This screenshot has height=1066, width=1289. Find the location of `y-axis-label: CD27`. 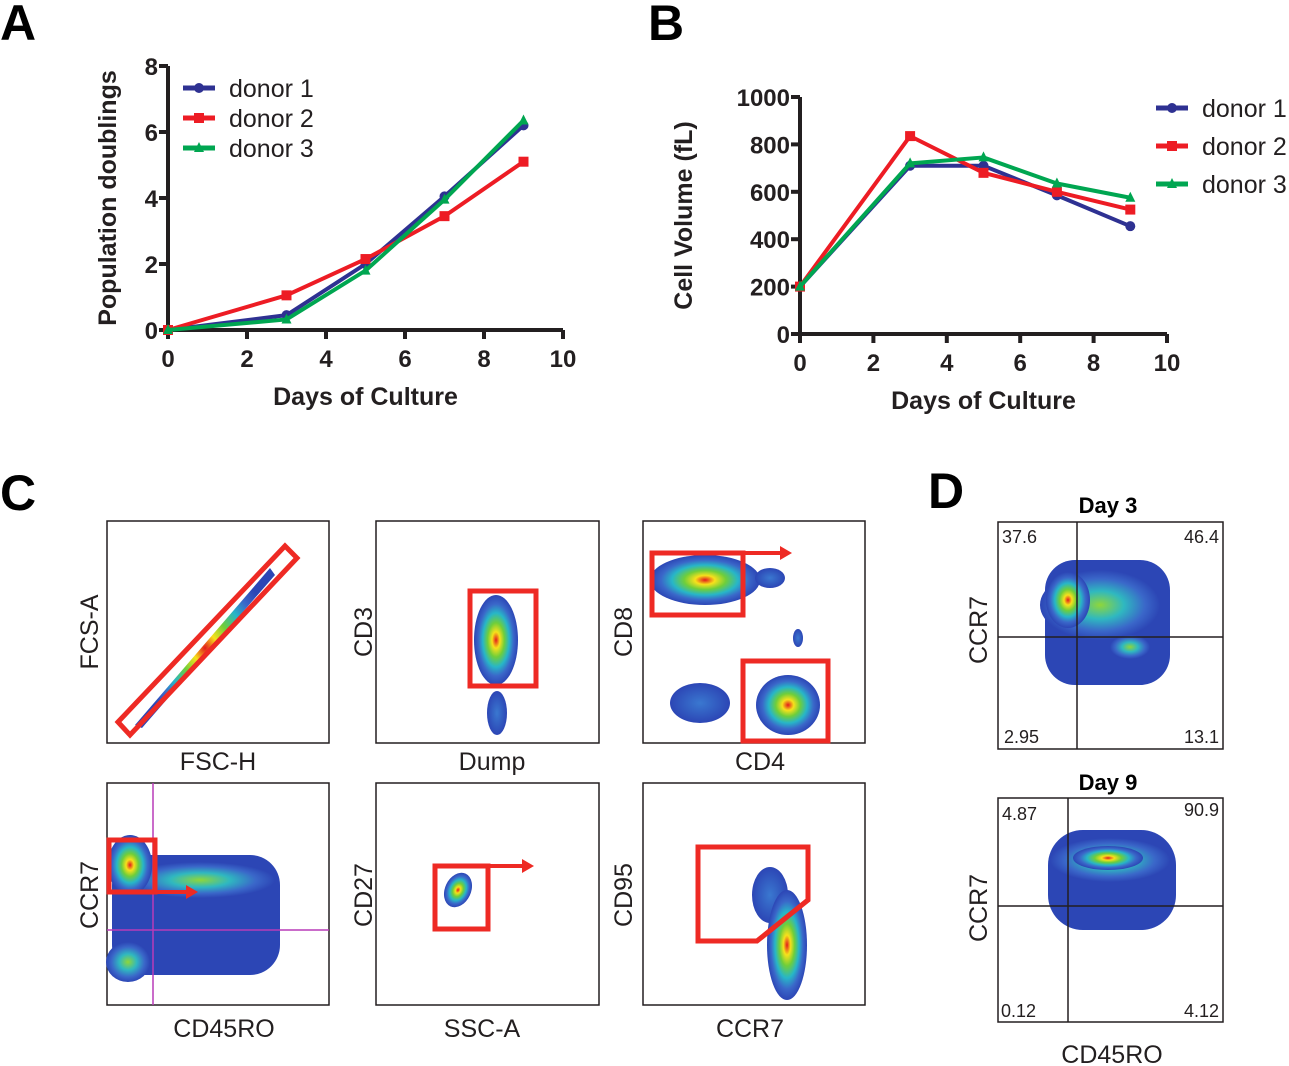

y-axis-label: CD27 is located at coordinates (364, 895).